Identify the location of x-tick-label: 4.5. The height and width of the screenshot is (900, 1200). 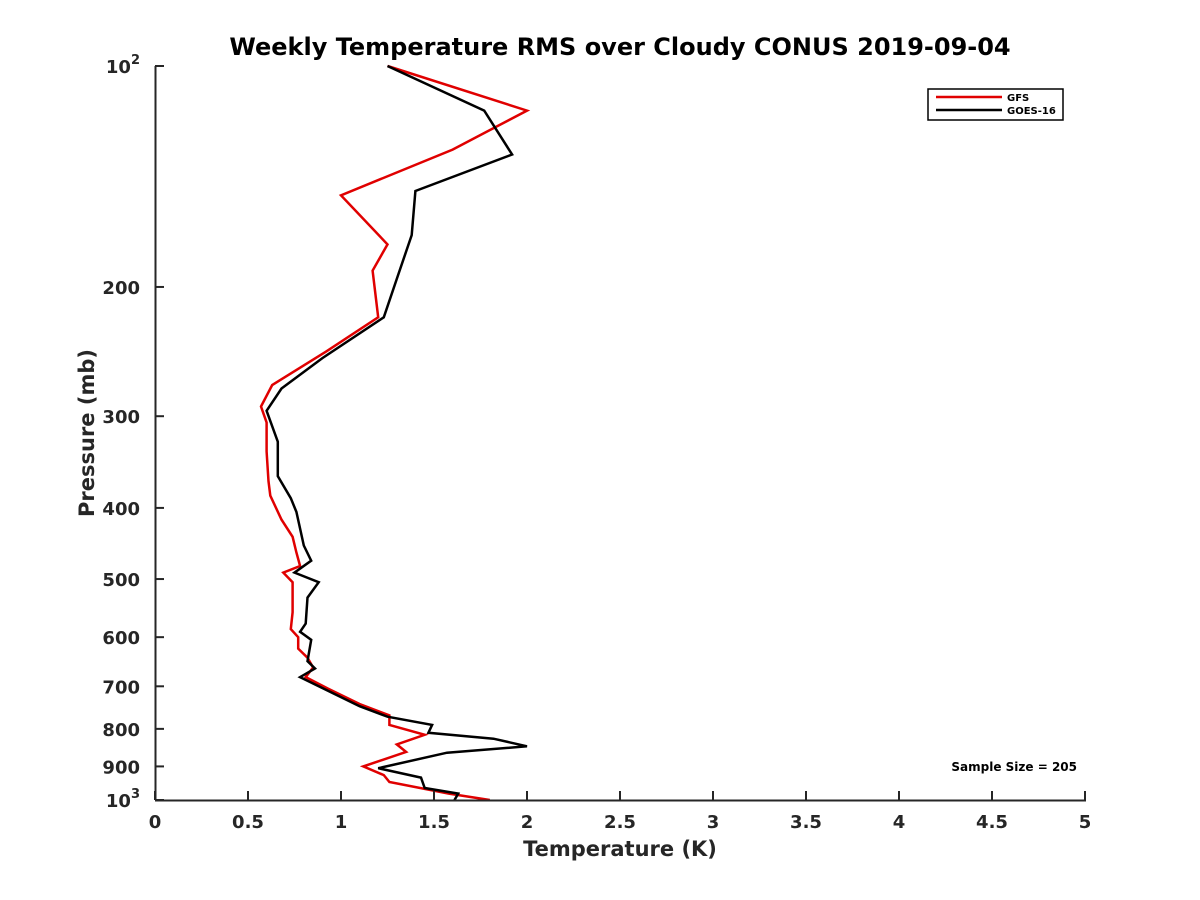
(992, 822).